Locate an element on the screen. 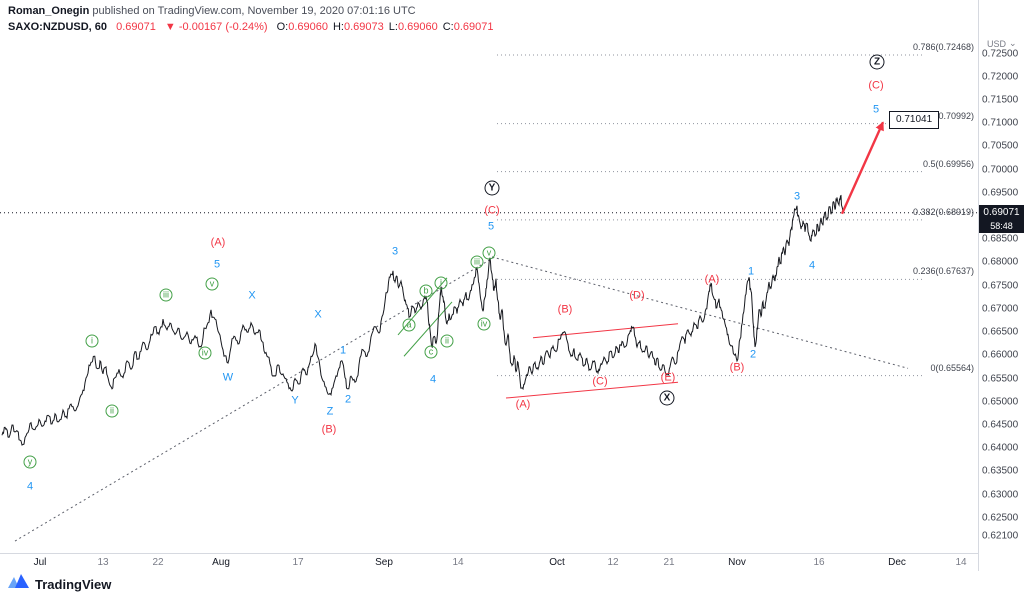  time-axis-label: 16 is located at coordinates (819, 562).